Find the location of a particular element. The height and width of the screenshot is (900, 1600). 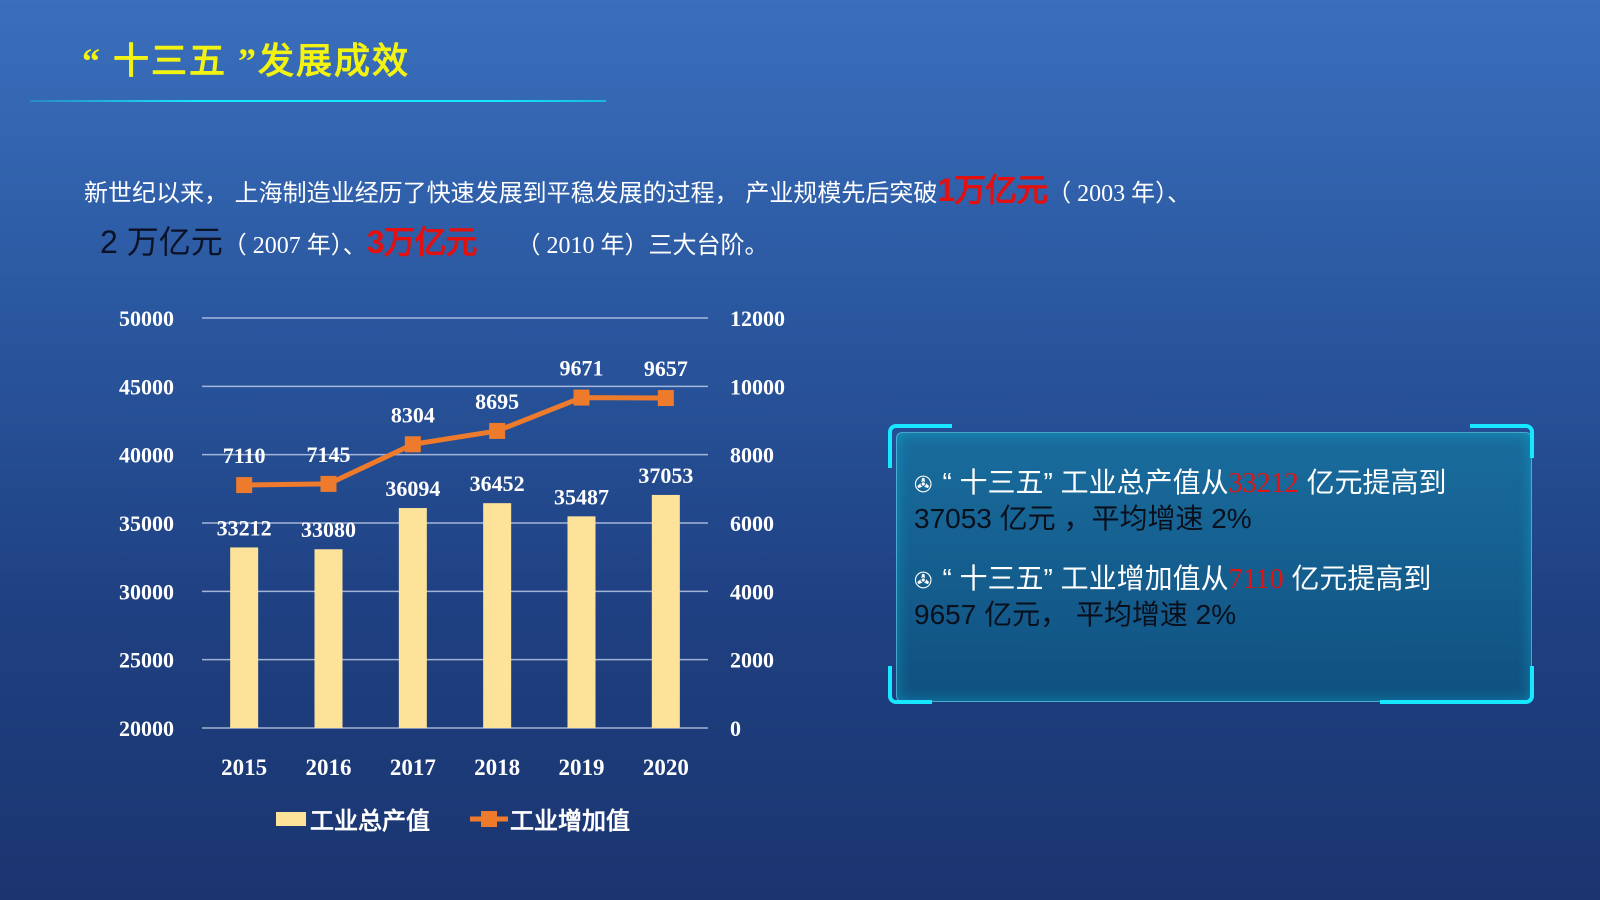

y-right-tick-label: 10000 is located at coordinates (757, 386).